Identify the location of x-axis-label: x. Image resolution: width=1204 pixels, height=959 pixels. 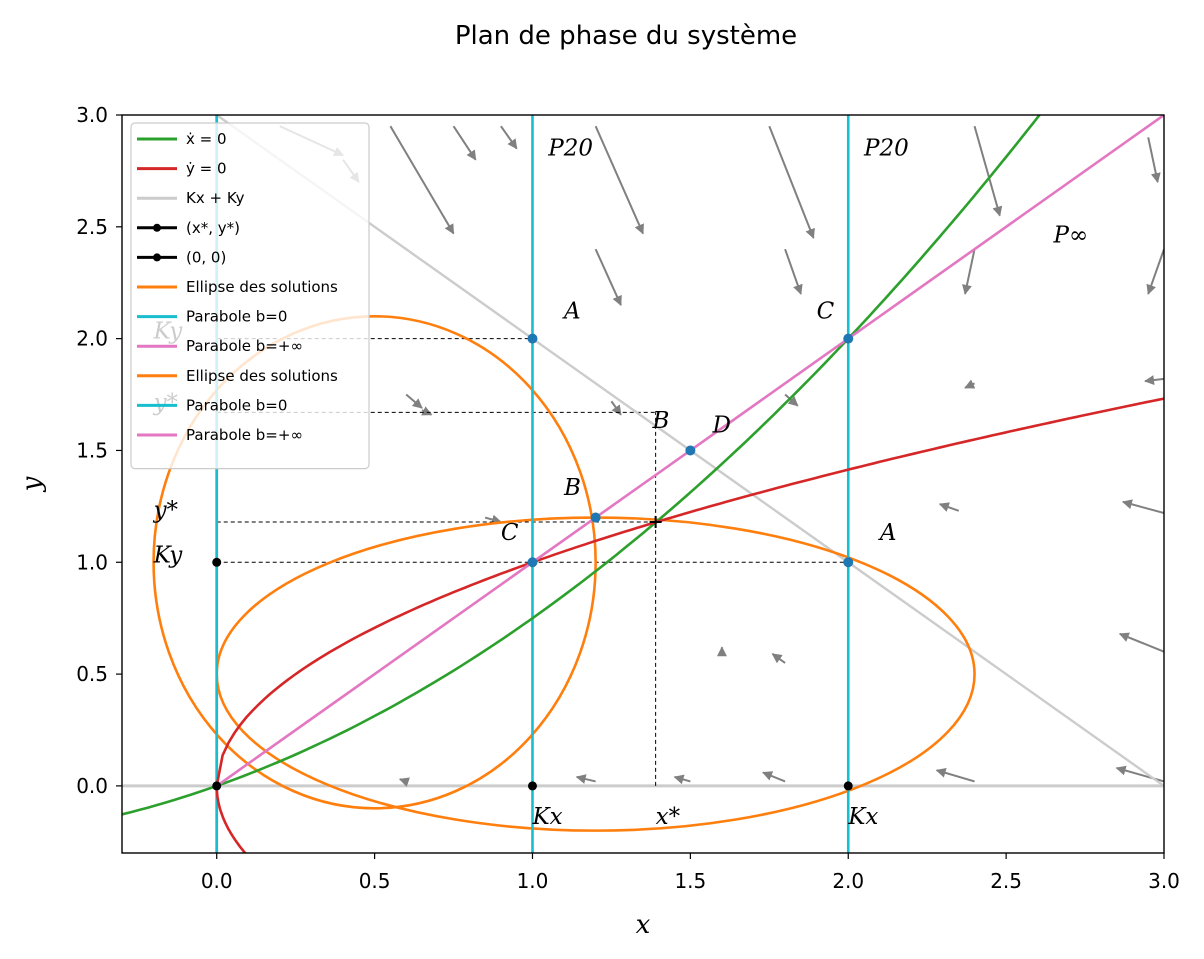
(643, 925).